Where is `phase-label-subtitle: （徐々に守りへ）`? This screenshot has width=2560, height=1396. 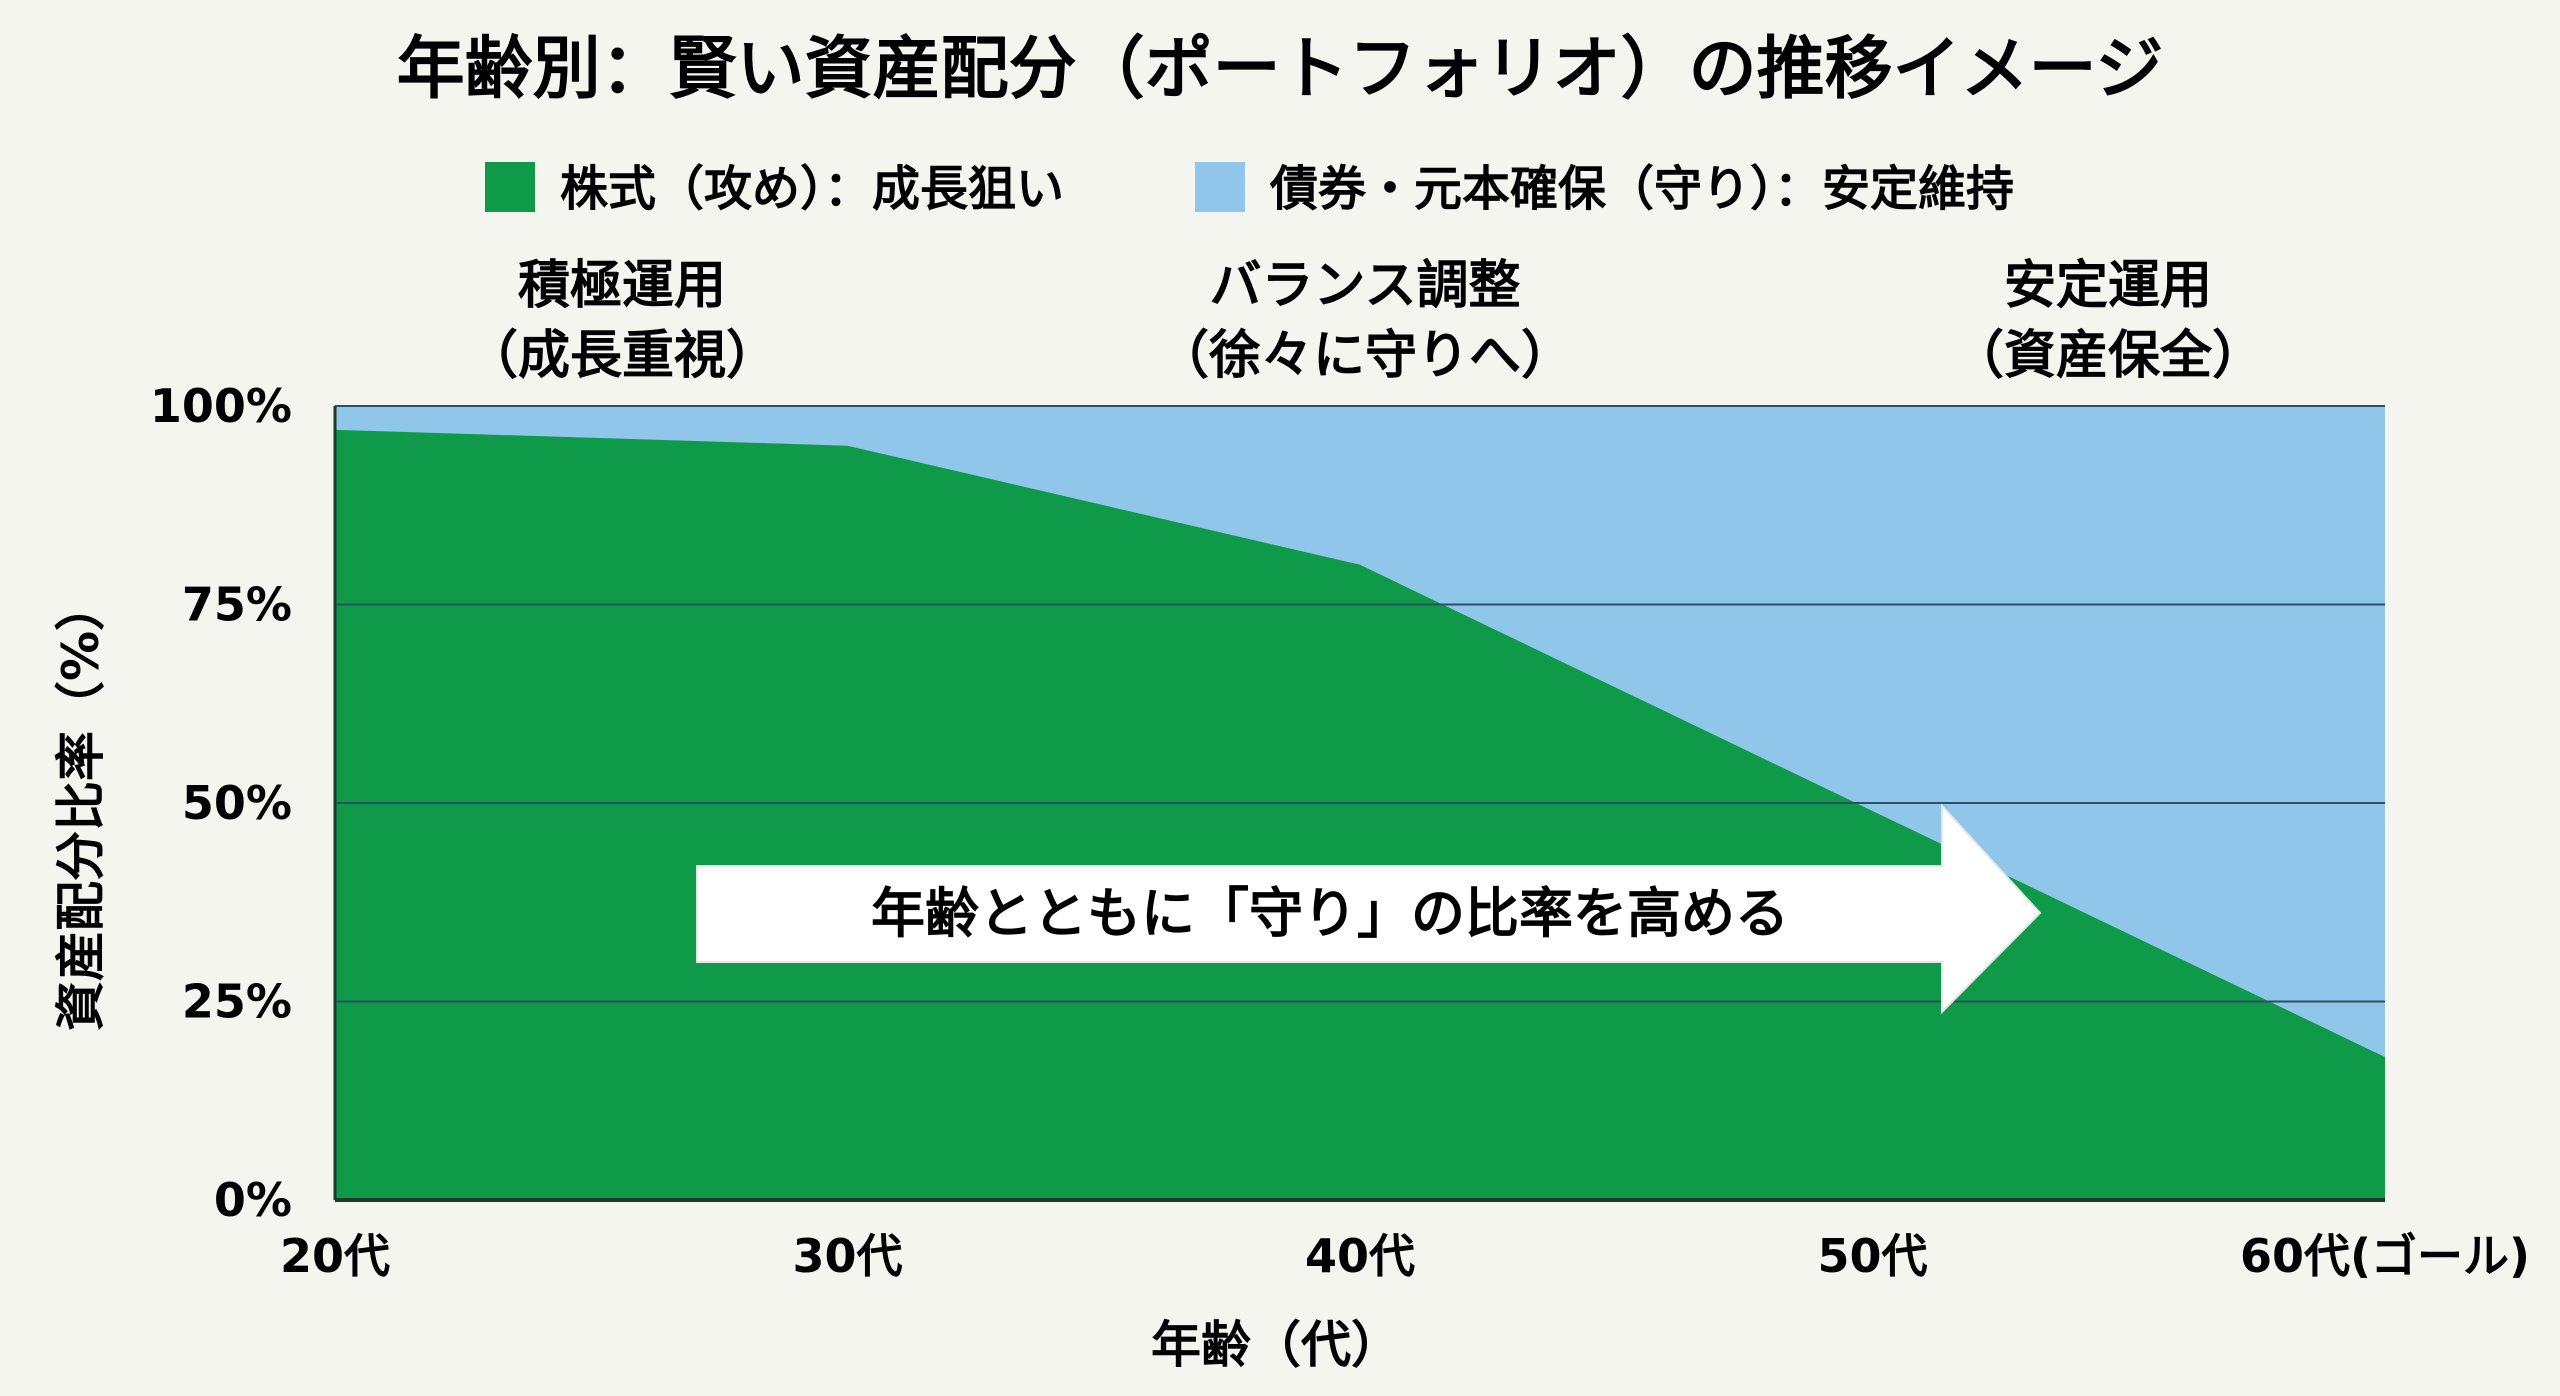 phase-label-subtitle: （徐々に守りへ） is located at coordinates (1365, 356).